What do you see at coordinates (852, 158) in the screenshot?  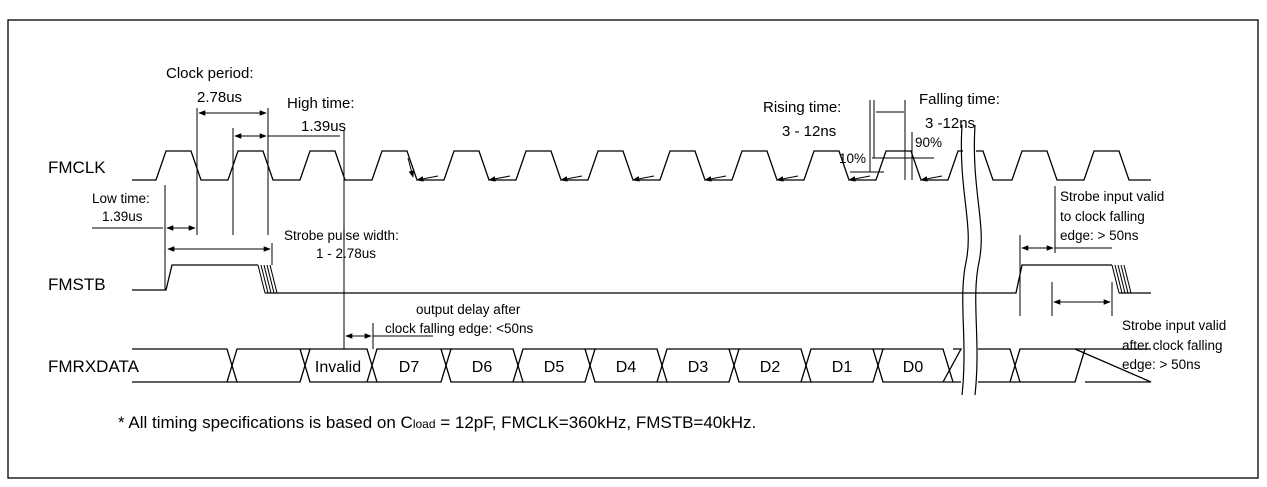 I see `pct-10-label: 10%` at bounding box center [852, 158].